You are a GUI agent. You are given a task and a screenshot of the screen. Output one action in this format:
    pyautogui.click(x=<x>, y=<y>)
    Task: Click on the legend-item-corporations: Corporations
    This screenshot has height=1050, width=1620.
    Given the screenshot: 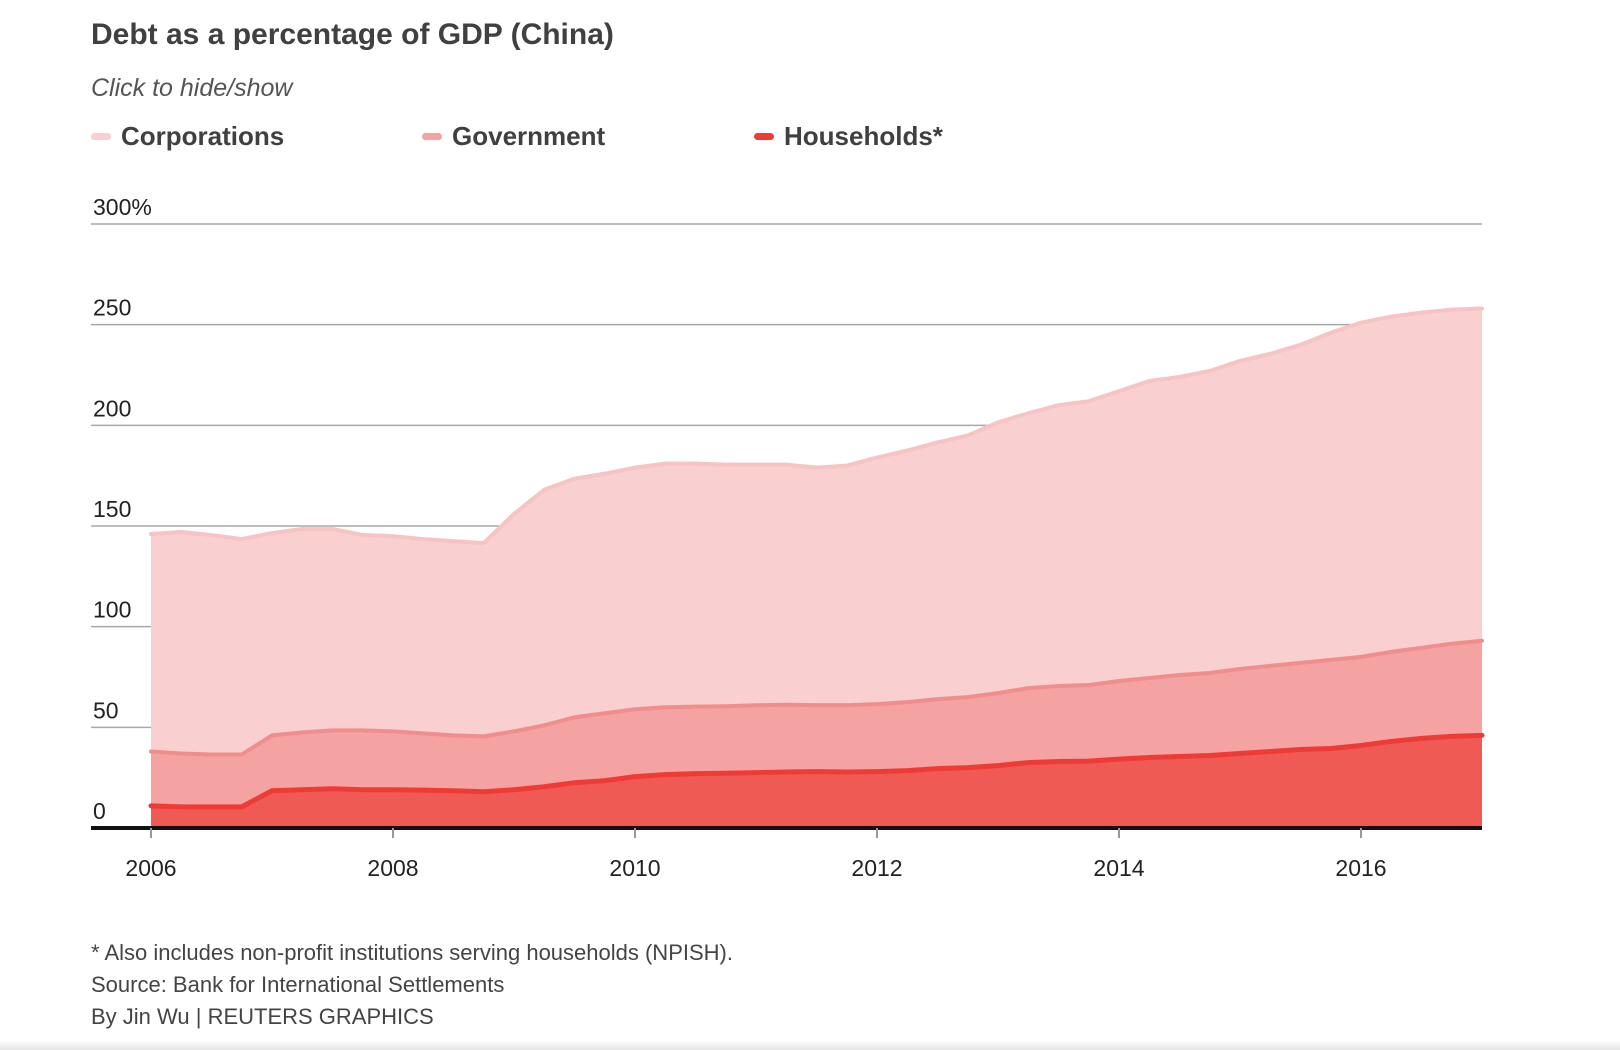 What is the action you would take?
    pyautogui.click(x=187, y=136)
    